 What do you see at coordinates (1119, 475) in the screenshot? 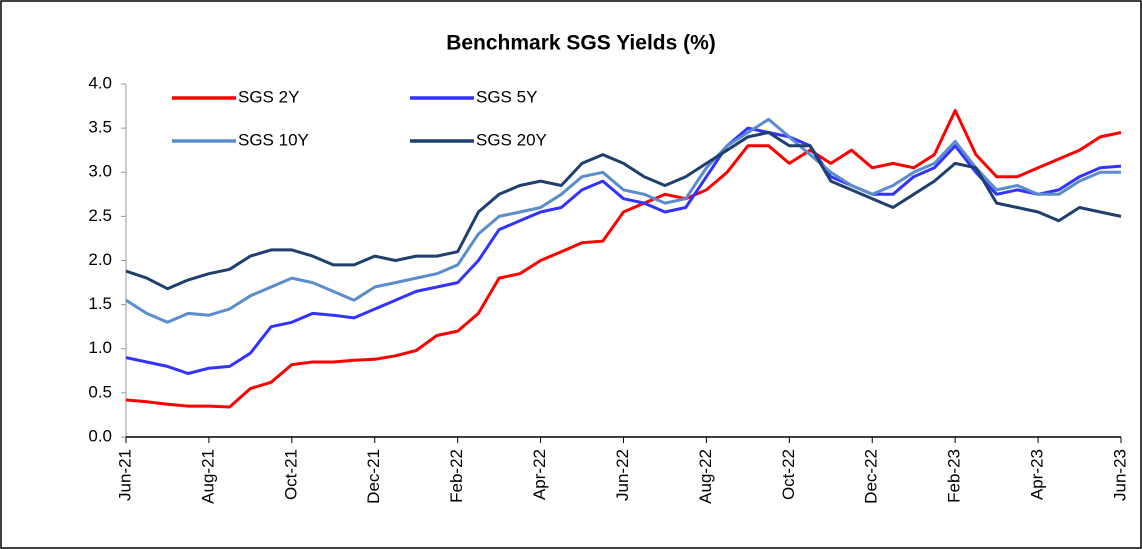
I see `x-tick-label: Jun-23` at bounding box center [1119, 475].